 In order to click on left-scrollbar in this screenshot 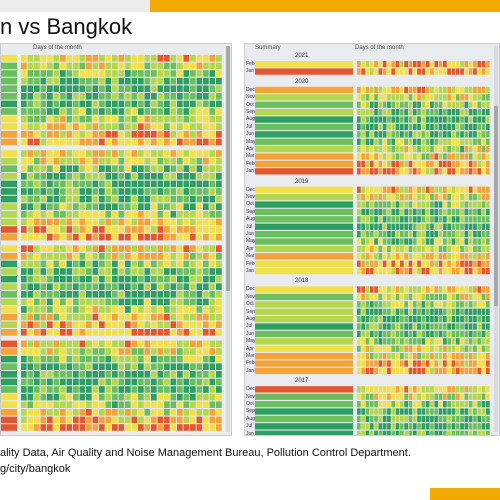, I will do `click(228, 239)`.